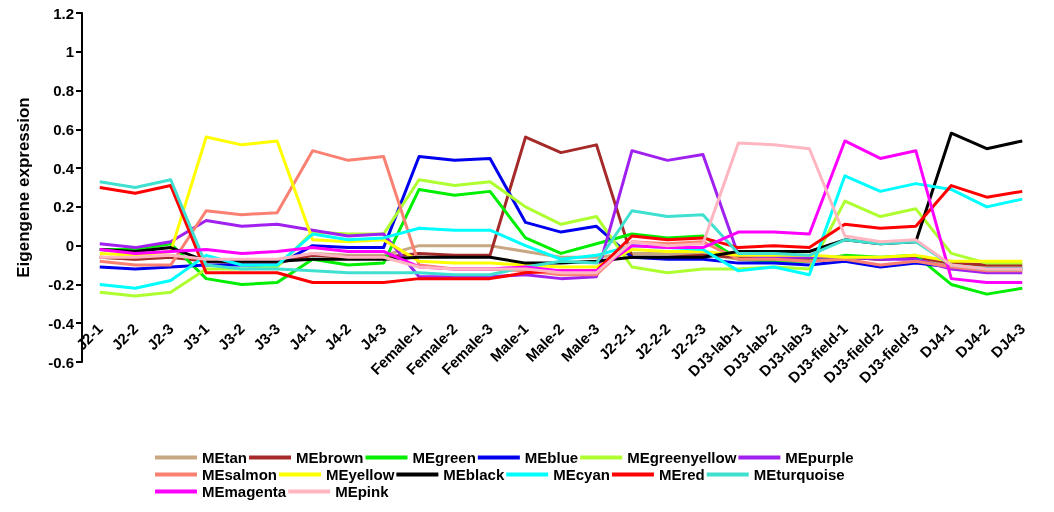 The image size is (1054, 512). I want to click on legend-label: MEred, so click(681, 474).